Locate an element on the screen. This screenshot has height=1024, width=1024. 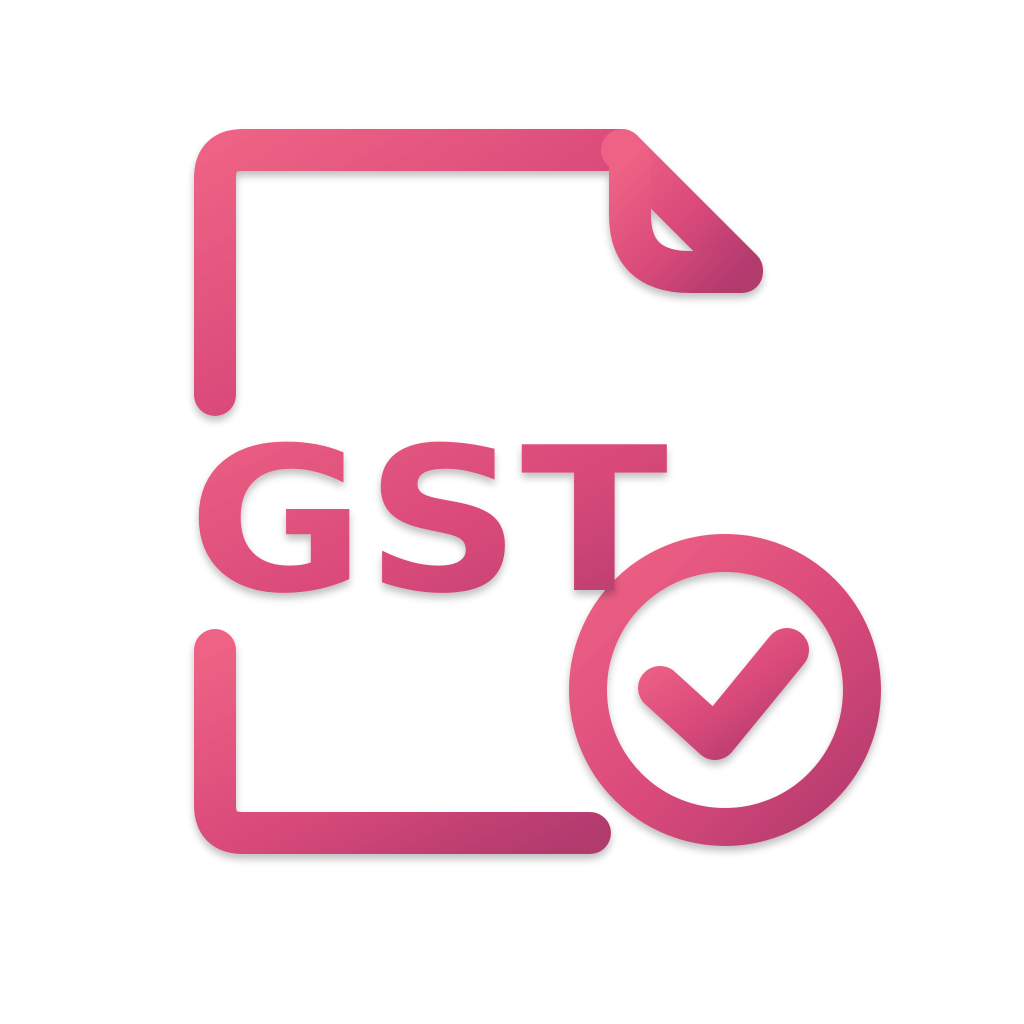
check-circle-icon is located at coordinates (725, 690).